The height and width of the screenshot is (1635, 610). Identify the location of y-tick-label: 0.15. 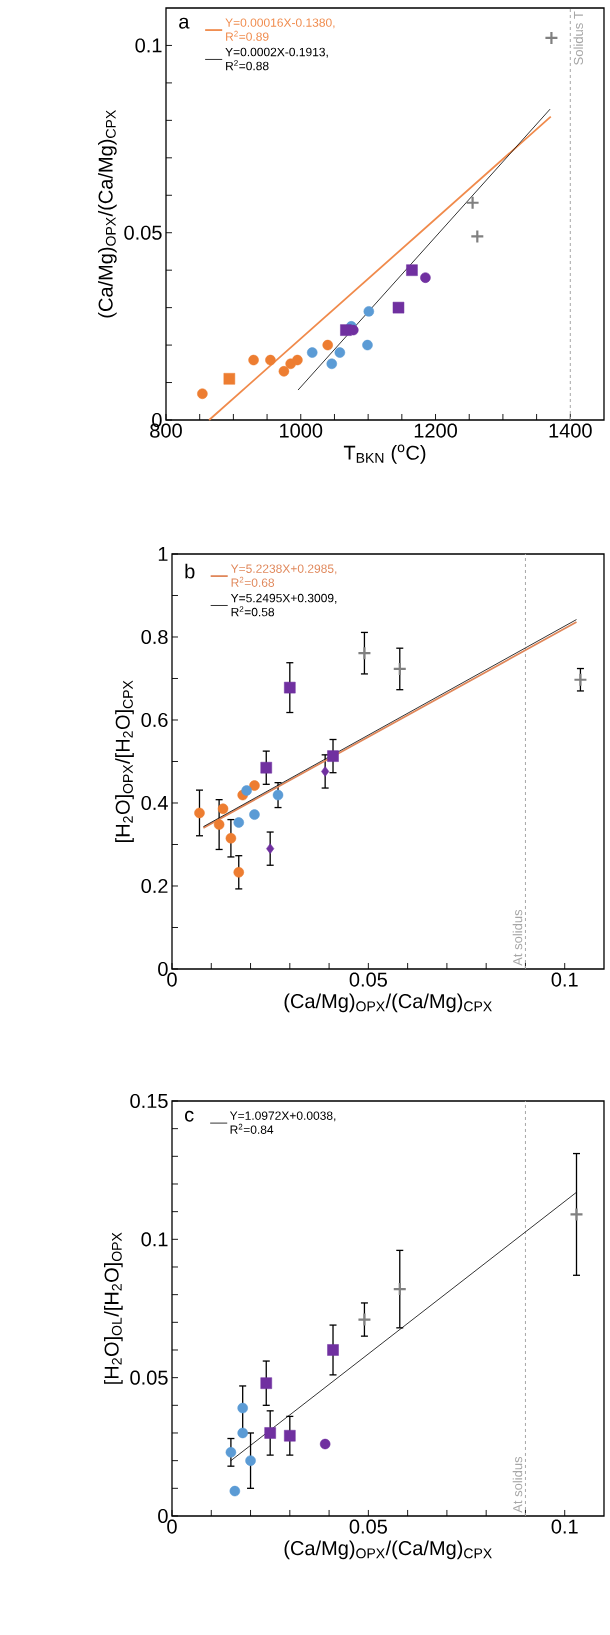
(149, 1101).